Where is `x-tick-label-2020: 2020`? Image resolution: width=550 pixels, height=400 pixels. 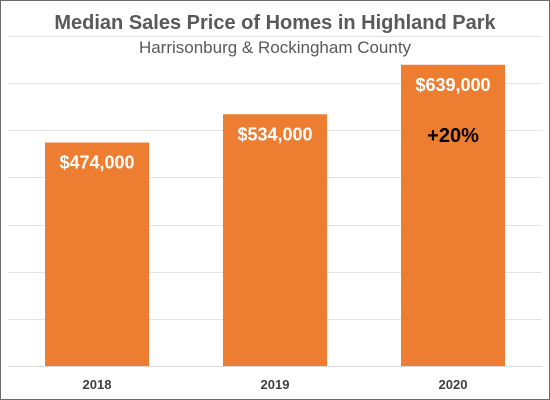 x-tick-label-2020: 2020 is located at coordinates (453, 384).